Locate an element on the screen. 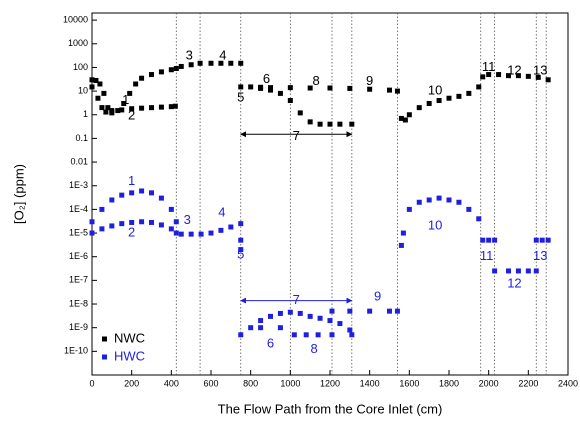 Image resolution: width=580 pixels, height=423 pixels. annotation: 2 is located at coordinates (131, 114).